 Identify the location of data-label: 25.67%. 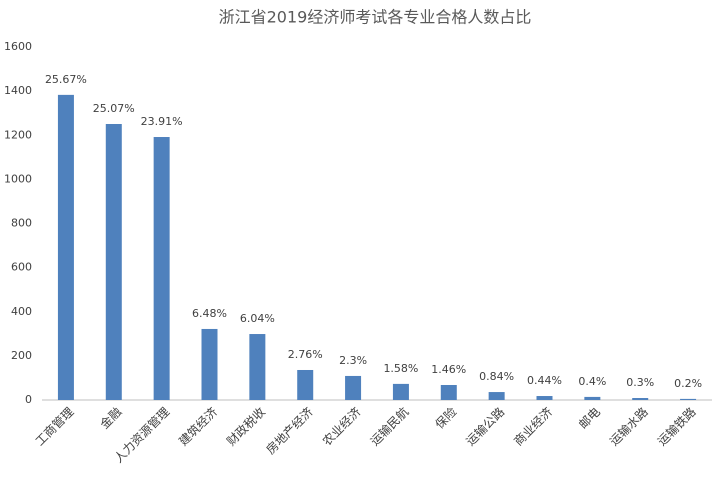
(66, 79).